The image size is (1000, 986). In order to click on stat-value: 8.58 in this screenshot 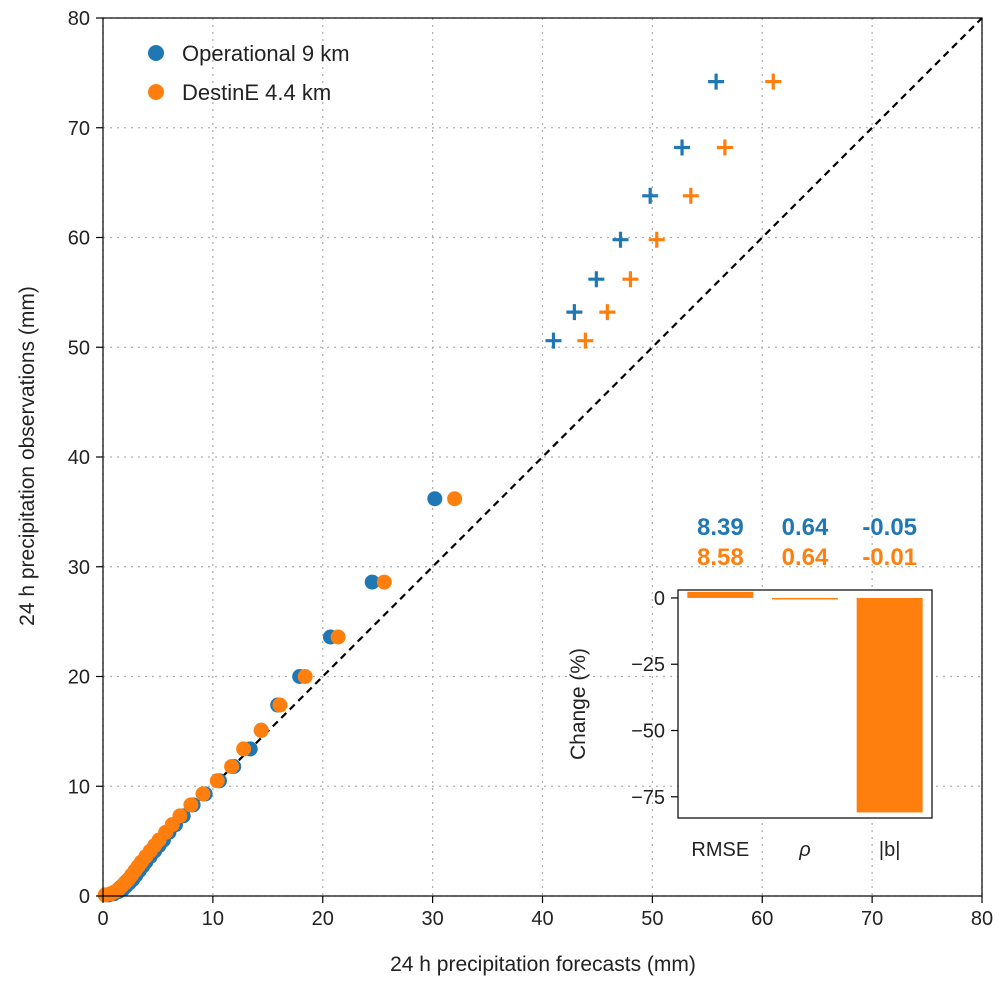, I will do `click(720, 557)`.